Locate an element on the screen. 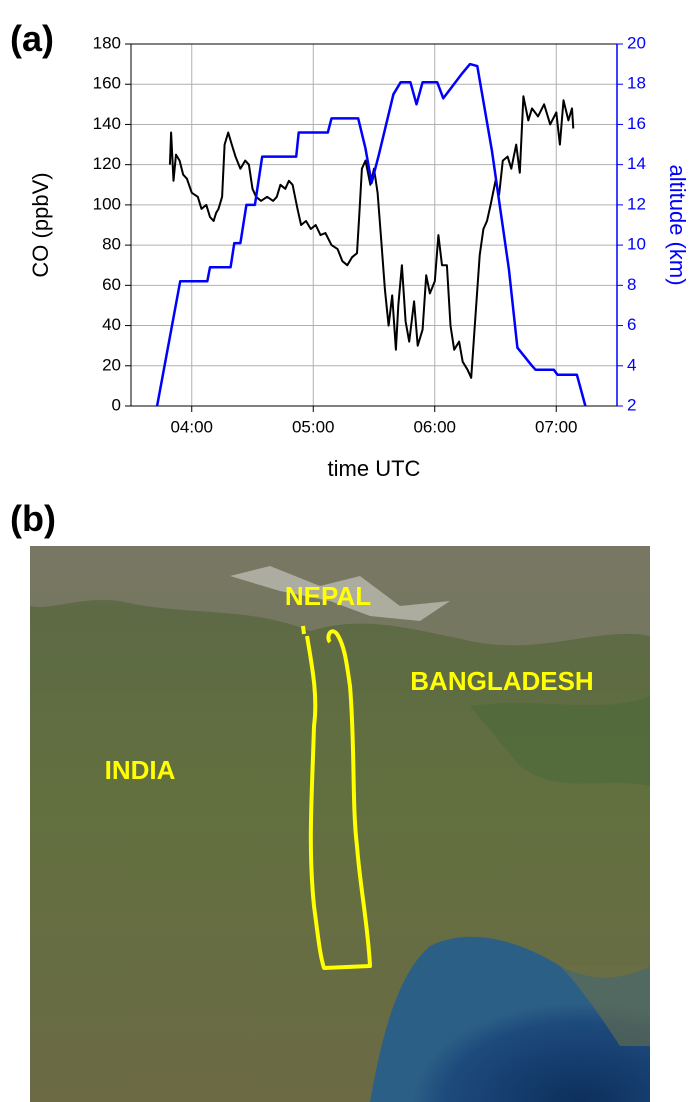  y-tick-label: 140 is located at coordinates (107, 123).